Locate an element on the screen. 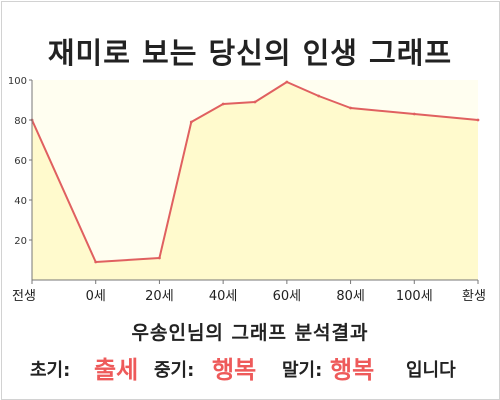 This screenshot has height=400, width=500. x-tick-label-7: 환생 is located at coordinates (474, 296).